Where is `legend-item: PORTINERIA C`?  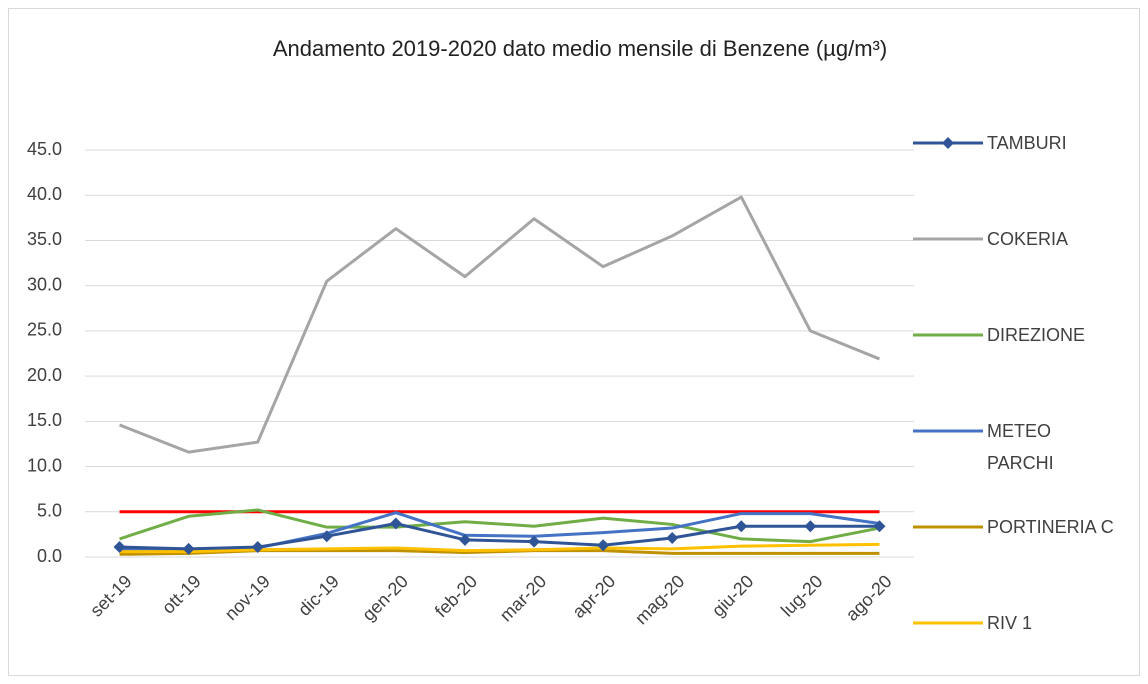 legend-item: PORTINERIA C is located at coordinates (1015, 527).